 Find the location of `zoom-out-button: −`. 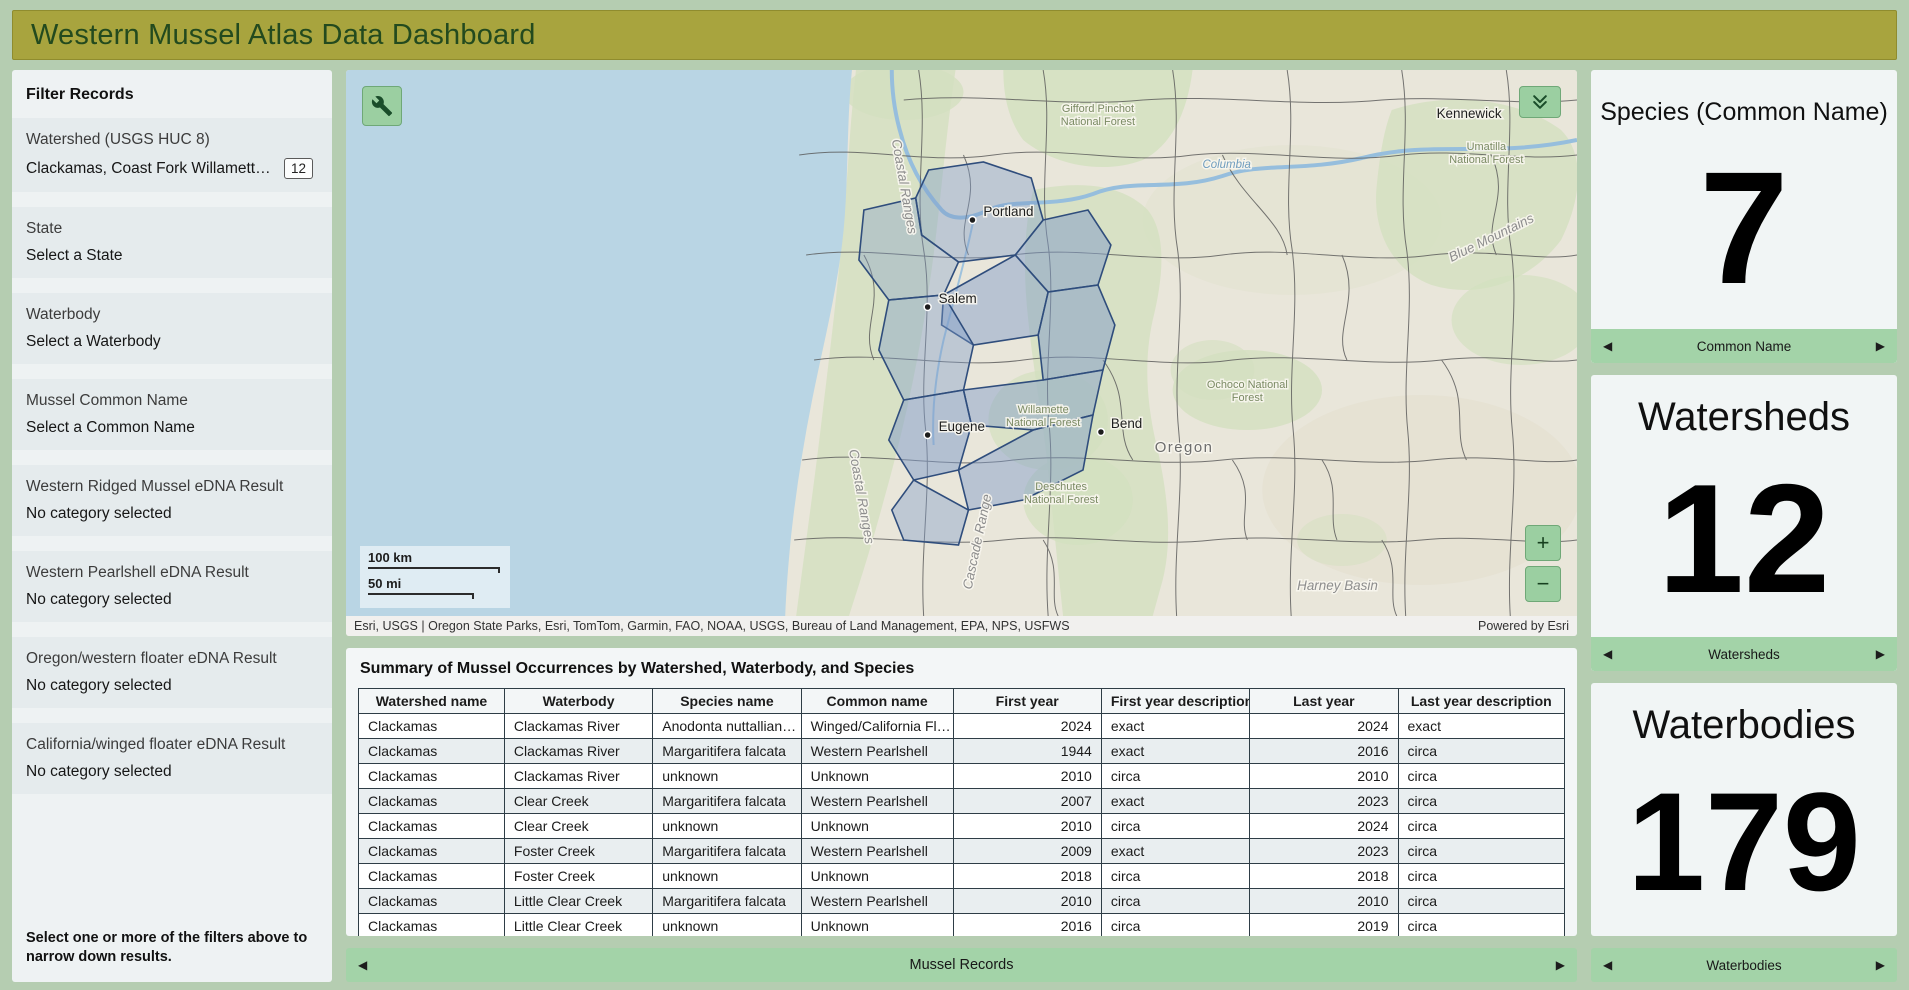

zoom-out-button: − is located at coordinates (1543, 584).